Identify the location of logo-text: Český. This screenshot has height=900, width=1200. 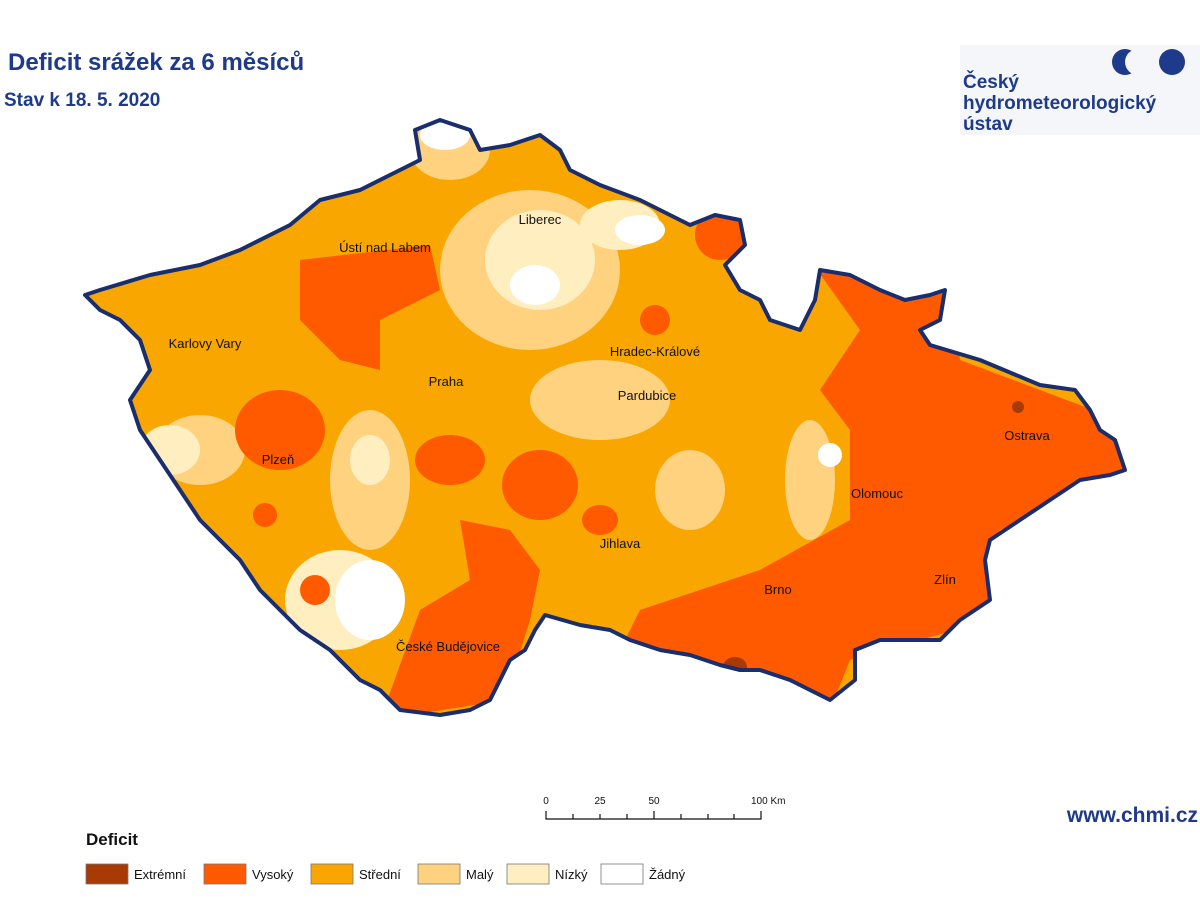
(991, 82).